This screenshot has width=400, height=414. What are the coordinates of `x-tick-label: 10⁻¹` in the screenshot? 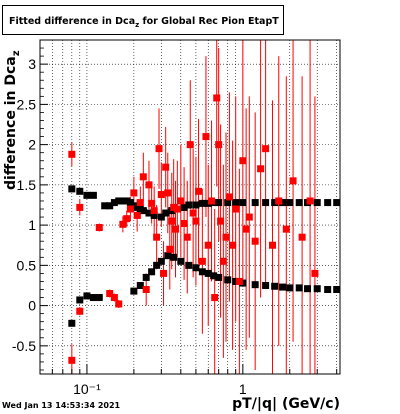 It's located at (87, 389).